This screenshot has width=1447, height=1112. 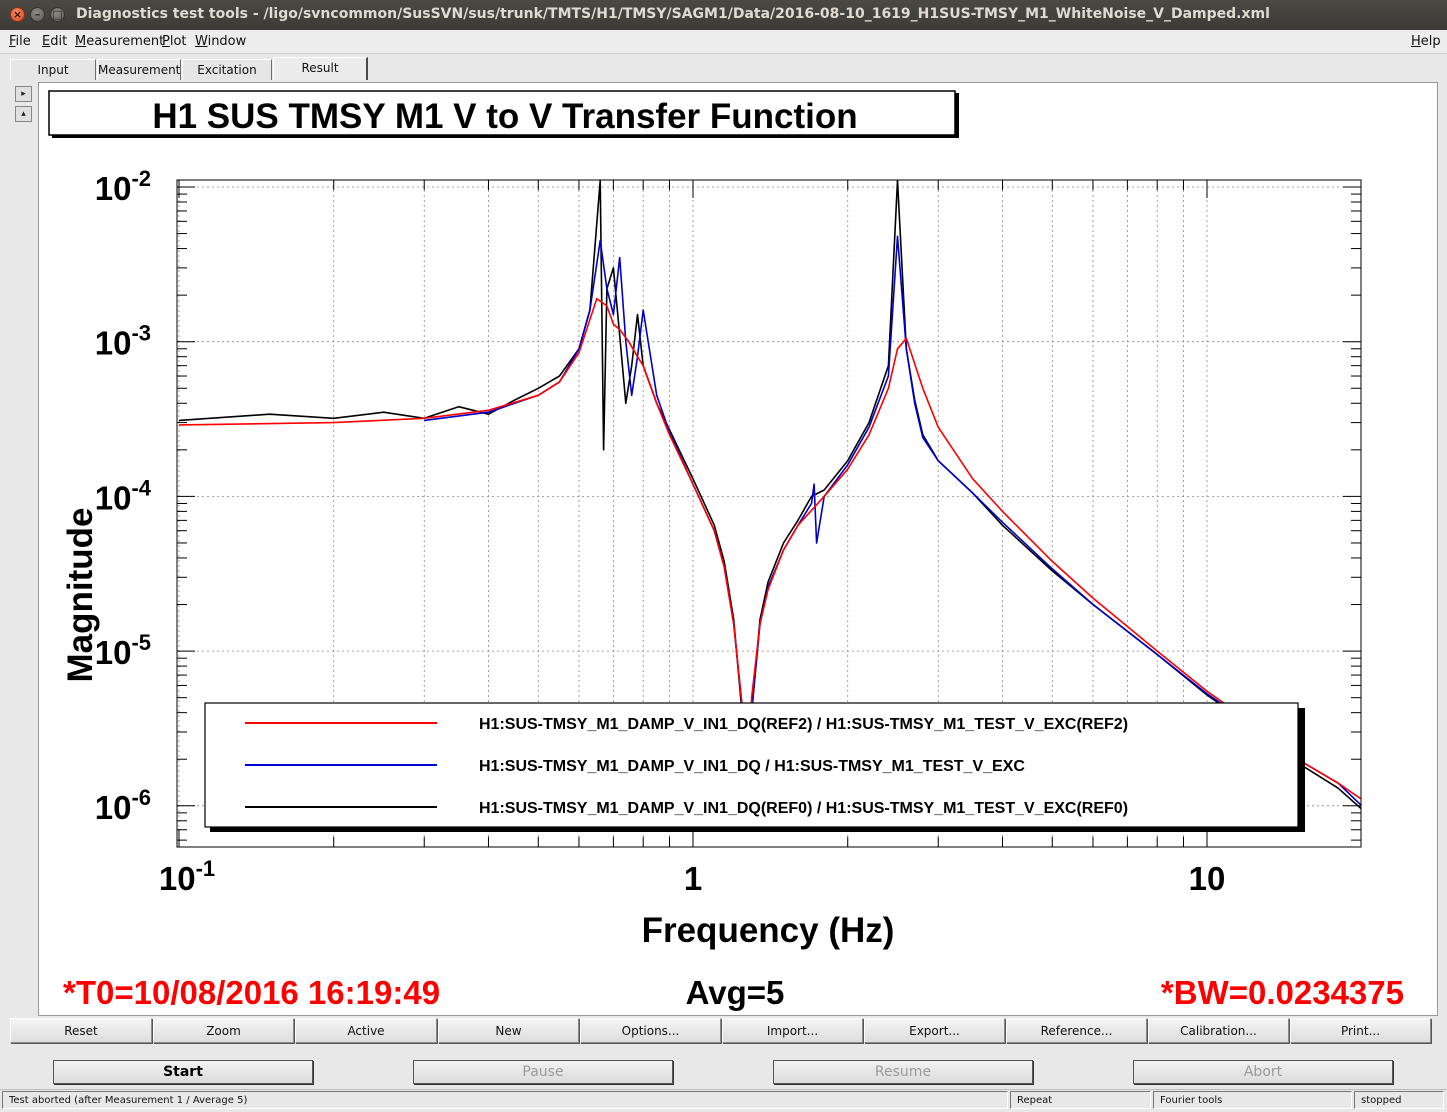 I want to click on menu-file-label: ile, so click(x=23, y=41).